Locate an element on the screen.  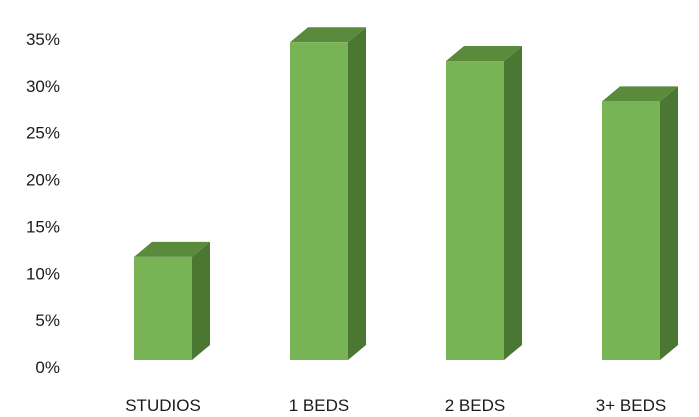
y-axis: 0% 5% 10% 15% 20% 25% 30% 35% is located at coordinates (43, 203).